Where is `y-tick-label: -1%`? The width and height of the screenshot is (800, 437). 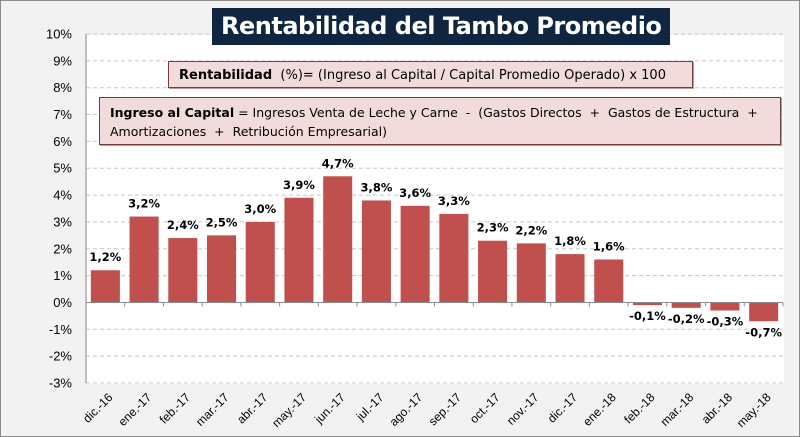
y-tick-label: -1% is located at coordinates (61, 329).